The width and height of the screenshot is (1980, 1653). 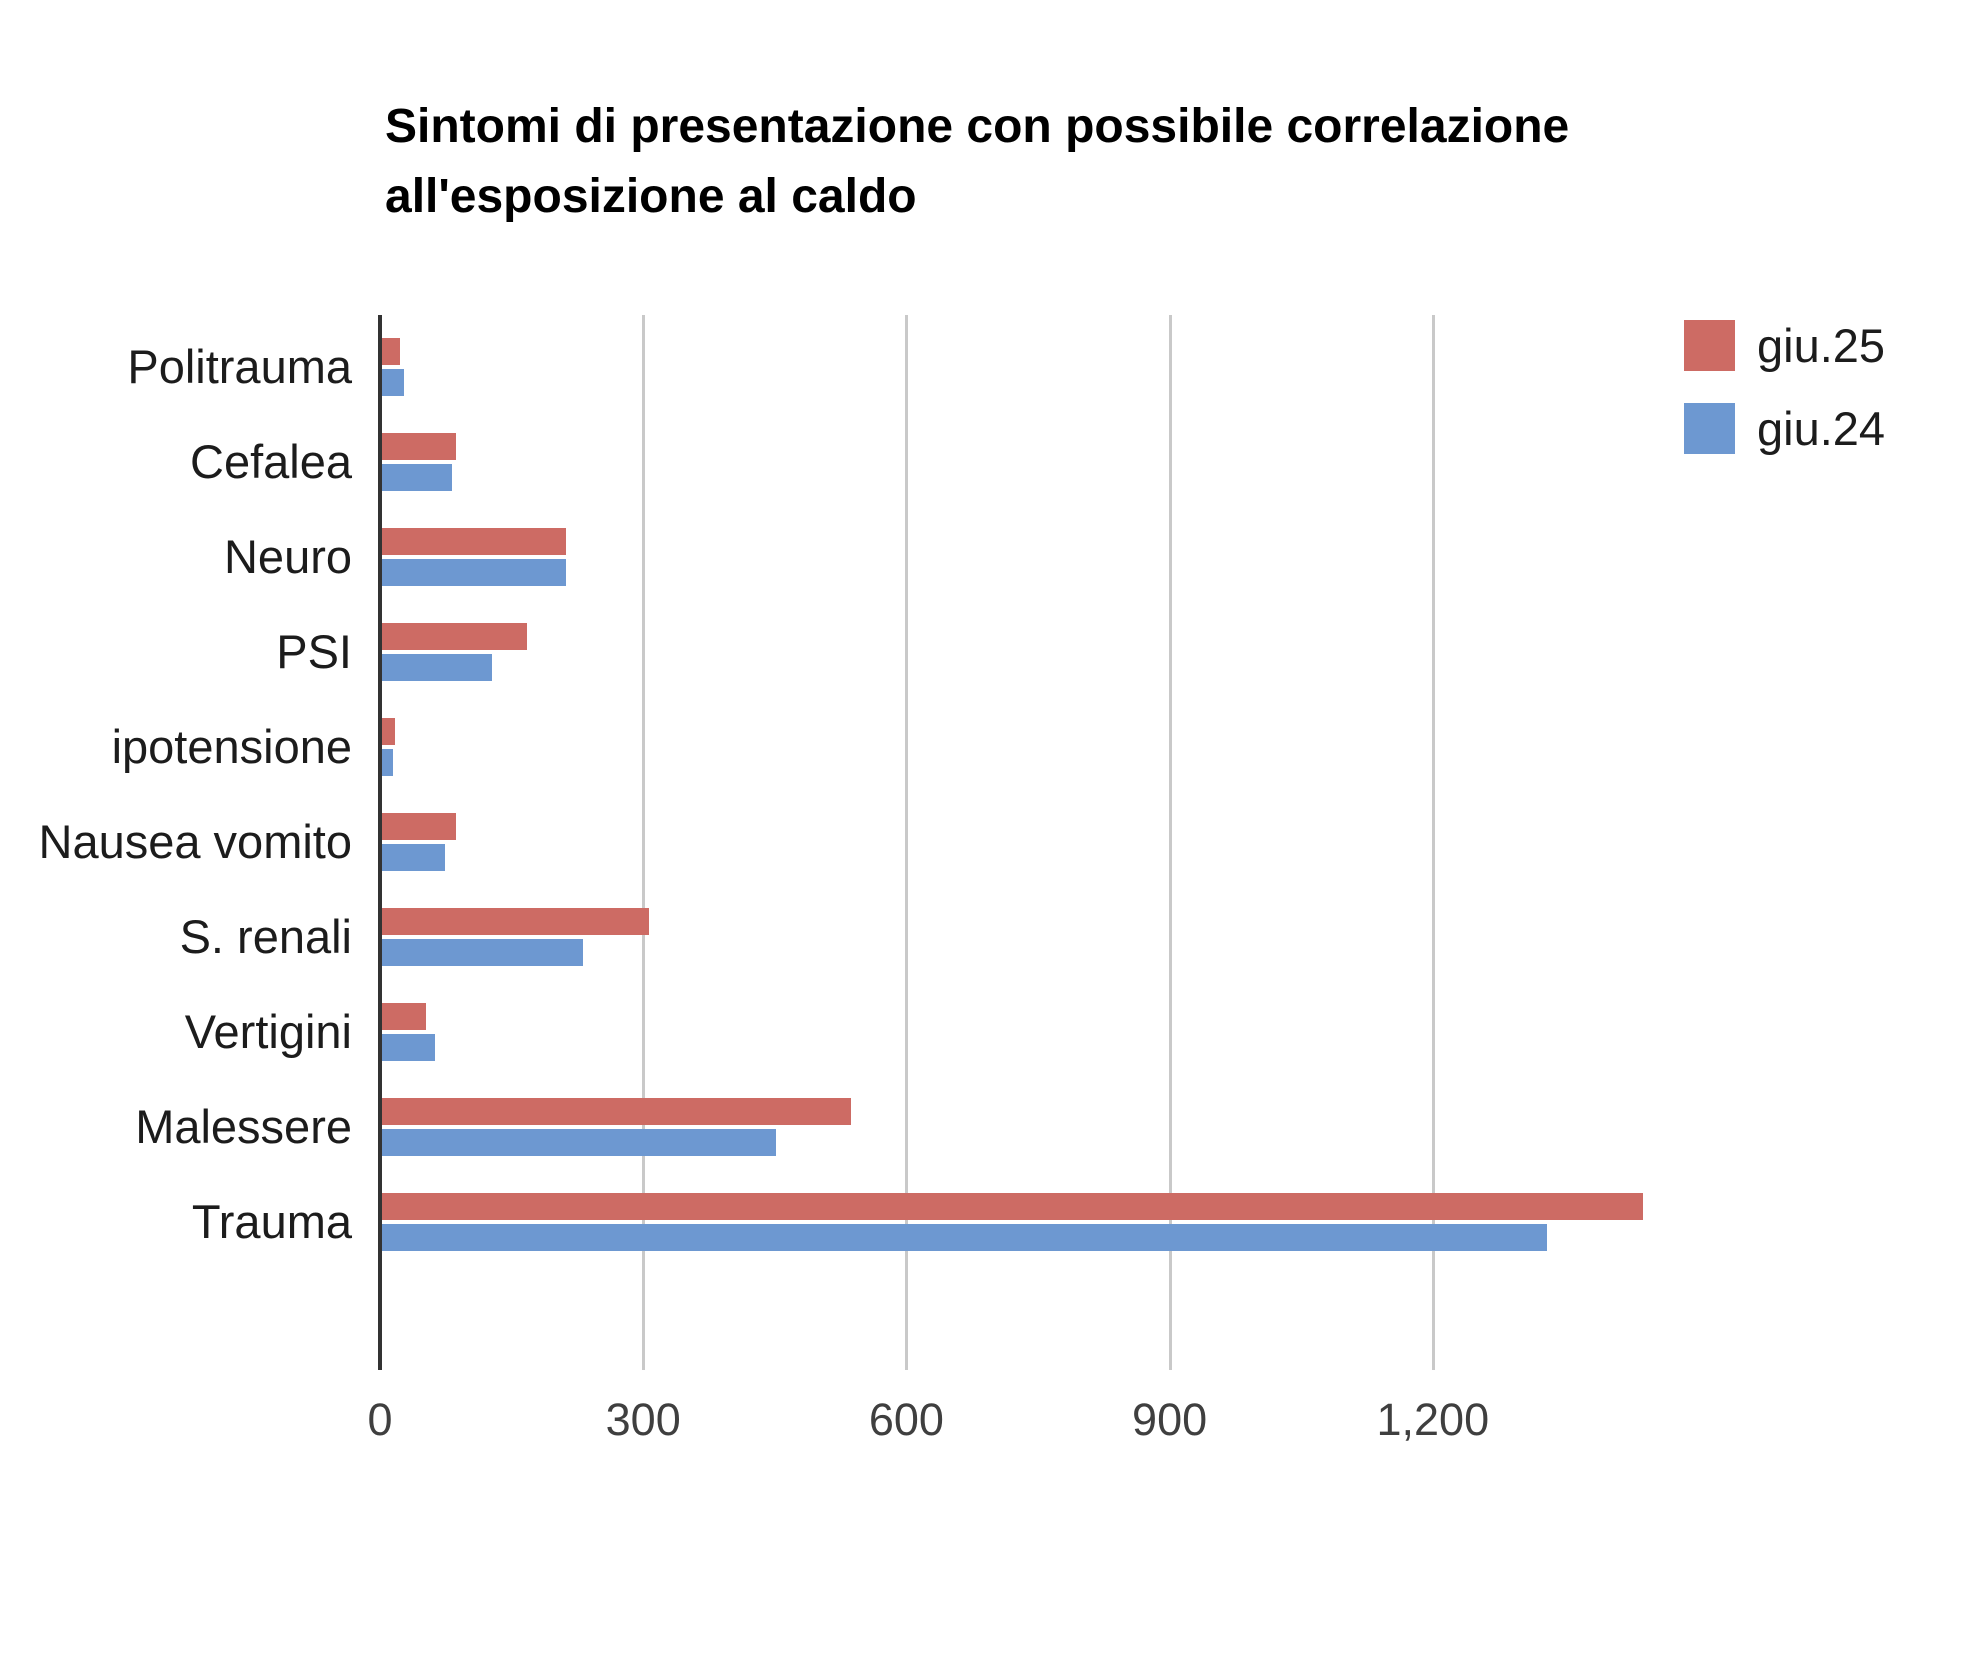 What do you see at coordinates (287, 556) in the screenshot?
I see `category-label: Neuro` at bounding box center [287, 556].